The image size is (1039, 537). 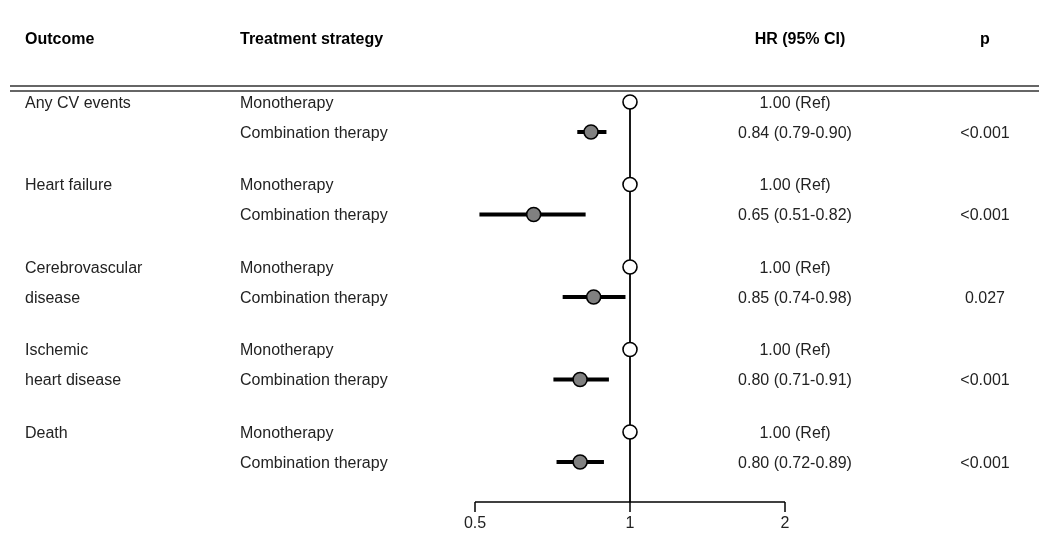 I want to click on text: p, so click(x=985, y=38).